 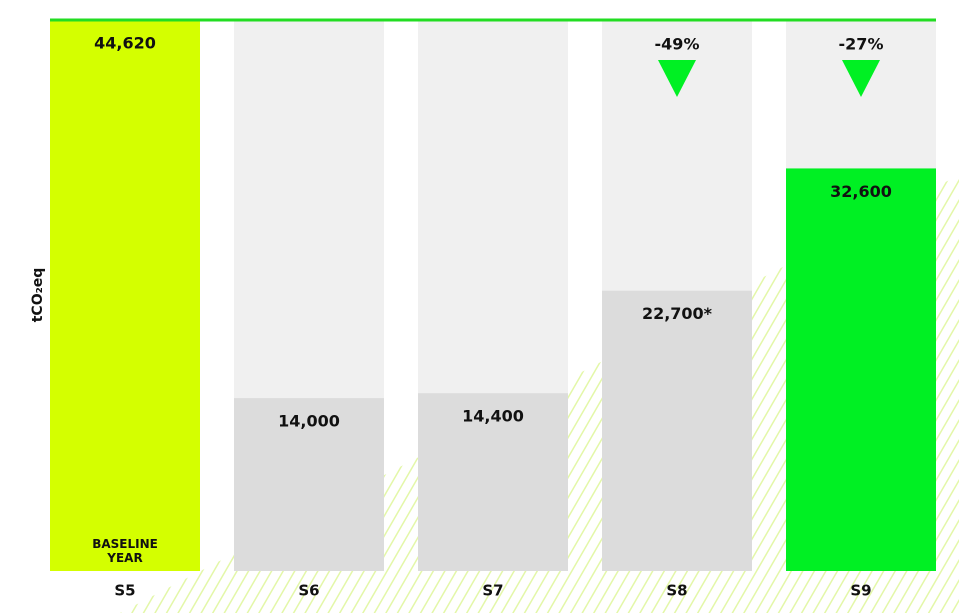 What do you see at coordinates (677, 313) in the screenshot?
I see `value-label: 22,700*` at bounding box center [677, 313].